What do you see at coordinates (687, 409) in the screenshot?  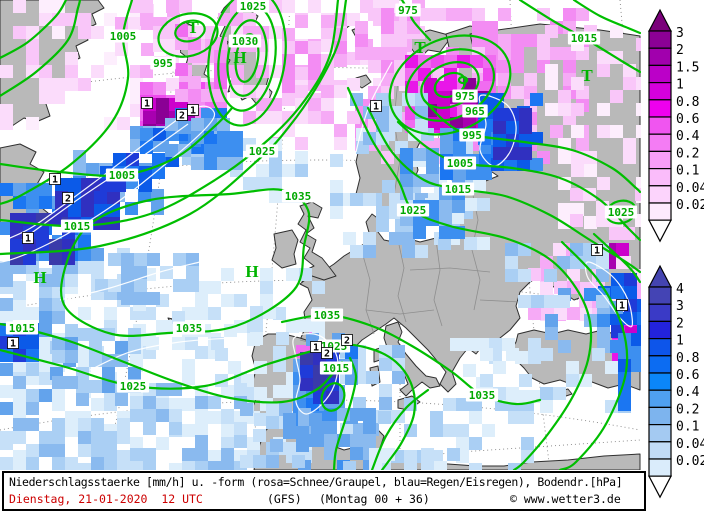 I see `legend-value-label: 0.2` at bounding box center [687, 409].